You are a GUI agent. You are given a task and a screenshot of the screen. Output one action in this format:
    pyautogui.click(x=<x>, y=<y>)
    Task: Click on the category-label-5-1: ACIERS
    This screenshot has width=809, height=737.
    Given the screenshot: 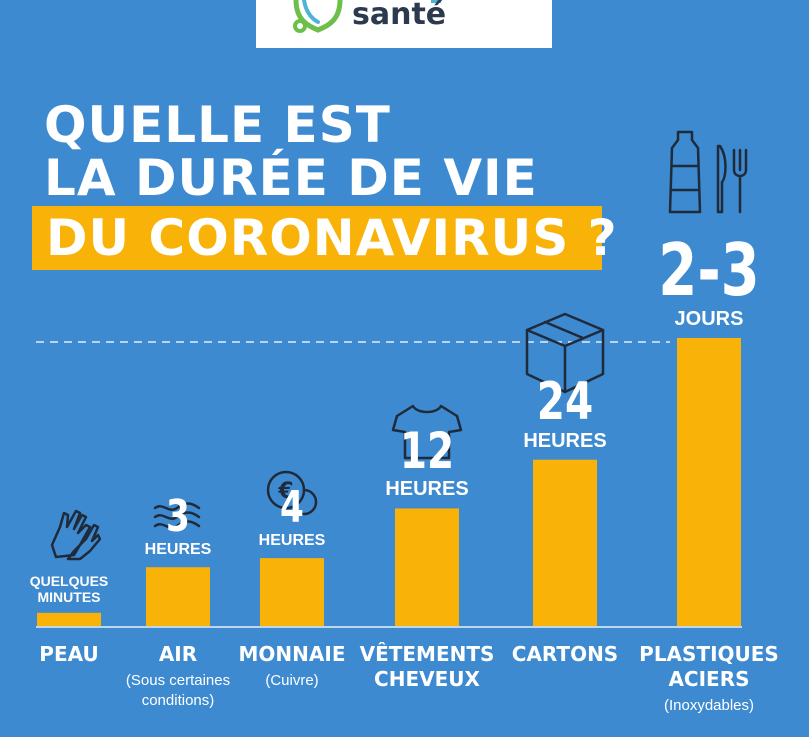 What is the action you would take?
    pyautogui.click(x=709, y=679)
    